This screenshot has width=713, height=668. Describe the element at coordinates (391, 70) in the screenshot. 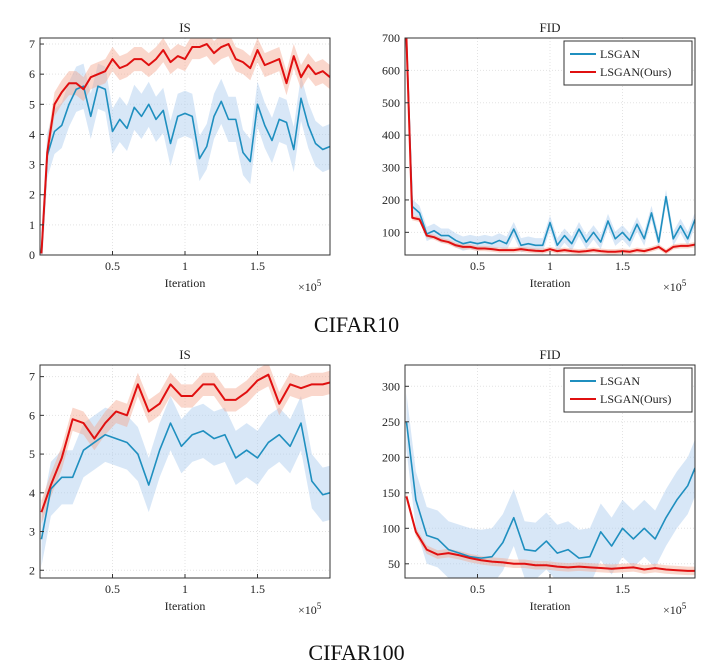

I see `y-tick-label: 600` at that location.